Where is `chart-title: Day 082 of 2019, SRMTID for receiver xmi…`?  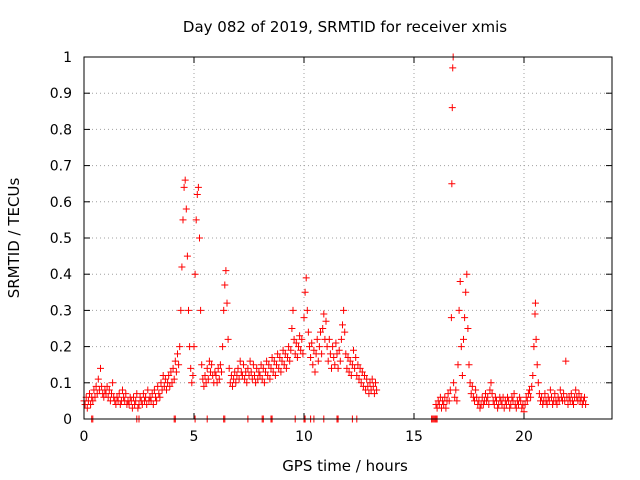
chart-title: Day 082 of 2019, SRMTID for receiver xmi… is located at coordinates (345, 27).